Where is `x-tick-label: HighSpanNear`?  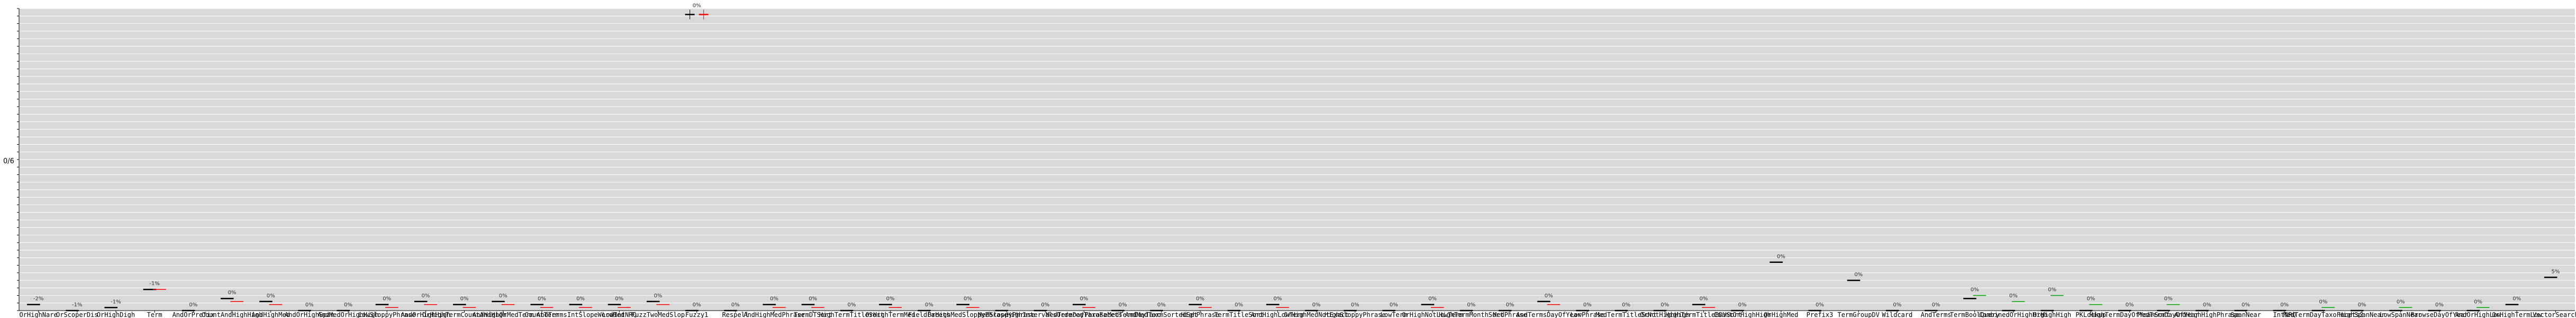 x-tick-label: HighSpanNear is located at coordinates (2362, 314).